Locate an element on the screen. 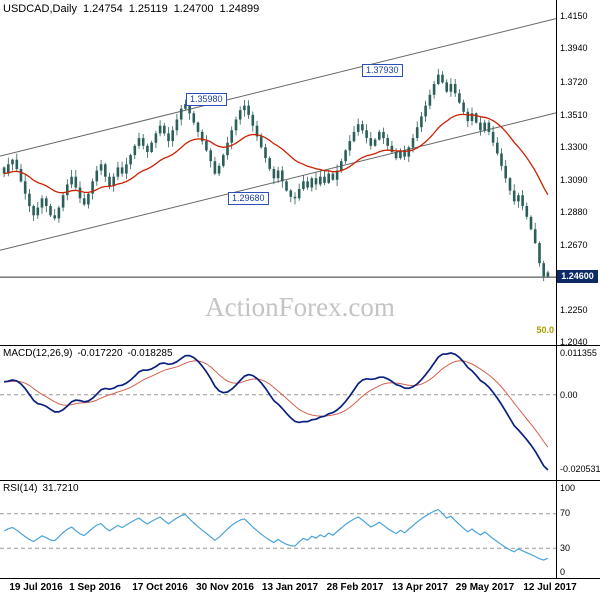  rsi-value: 31.7210 is located at coordinates (60, 488).